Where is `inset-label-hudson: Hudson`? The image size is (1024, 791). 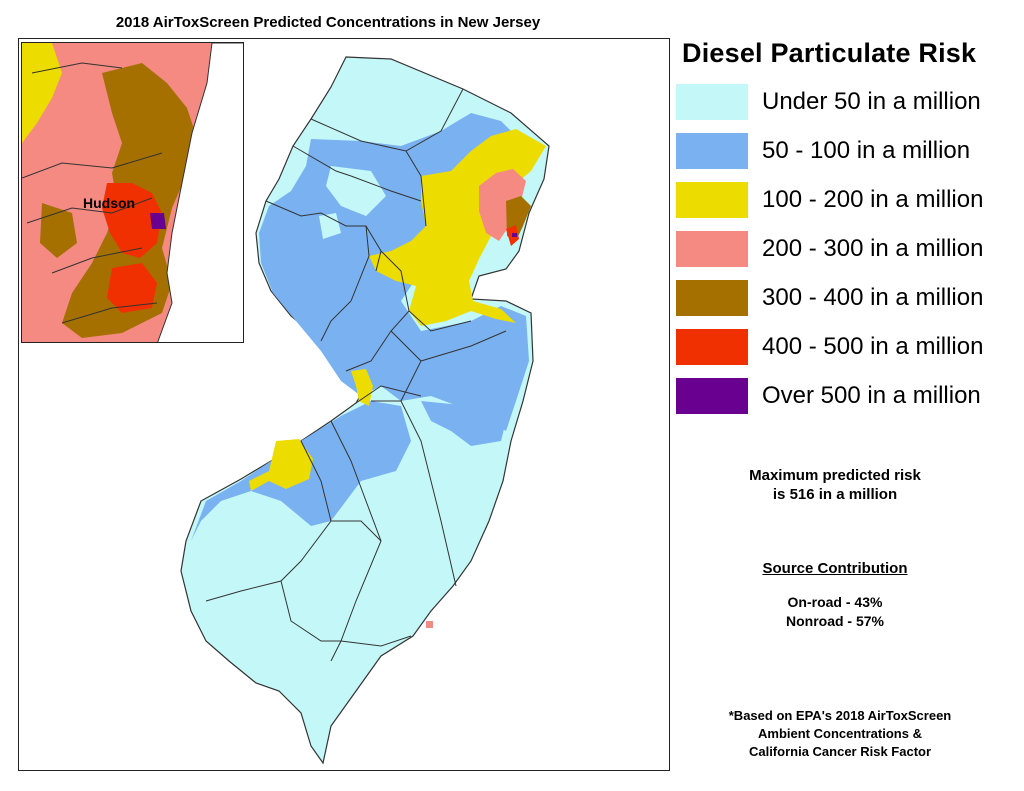 inset-label-hudson: Hudson is located at coordinates (109, 203).